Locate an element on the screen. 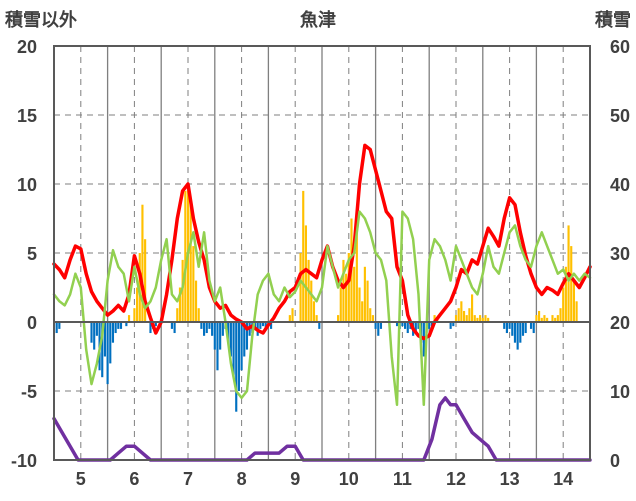  left-axis-title: 積雪以外 is located at coordinates (40, 19).